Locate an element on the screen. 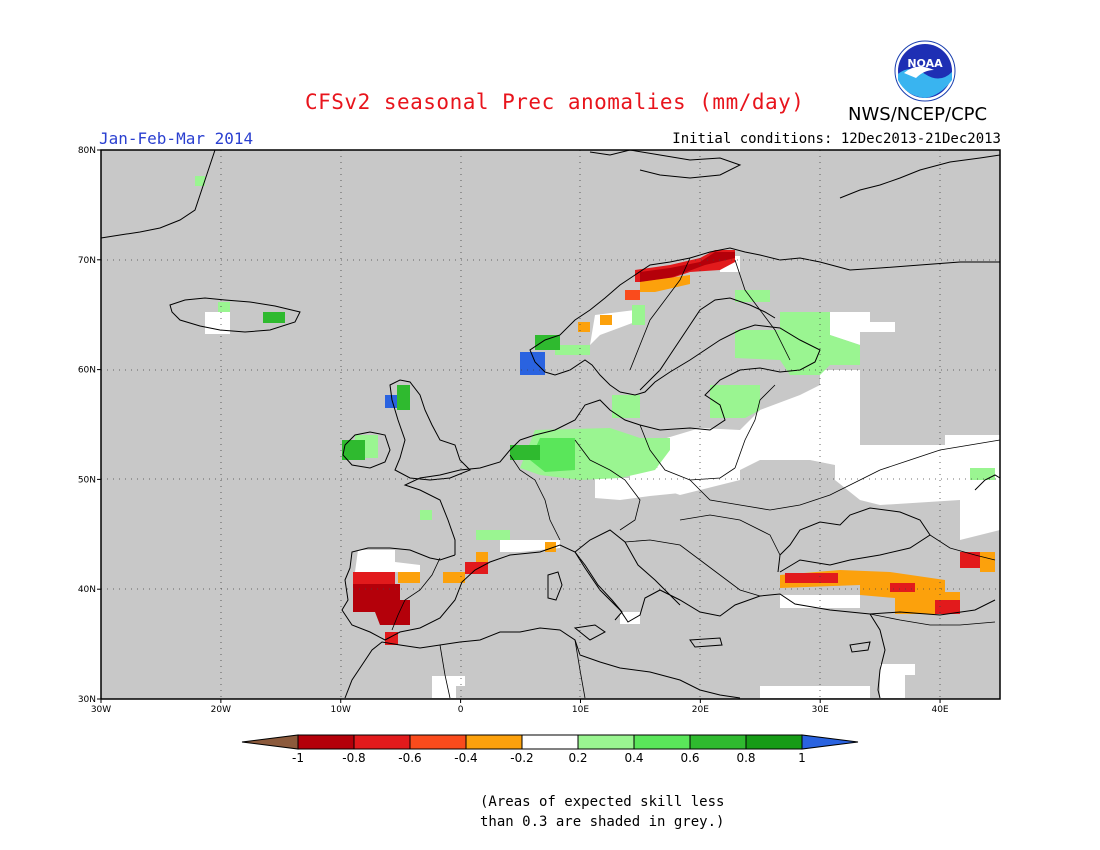 Image resolution: width=1100 pixels, height=850 pixels. wet-region-scand-mid is located at coordinates (626, 406).